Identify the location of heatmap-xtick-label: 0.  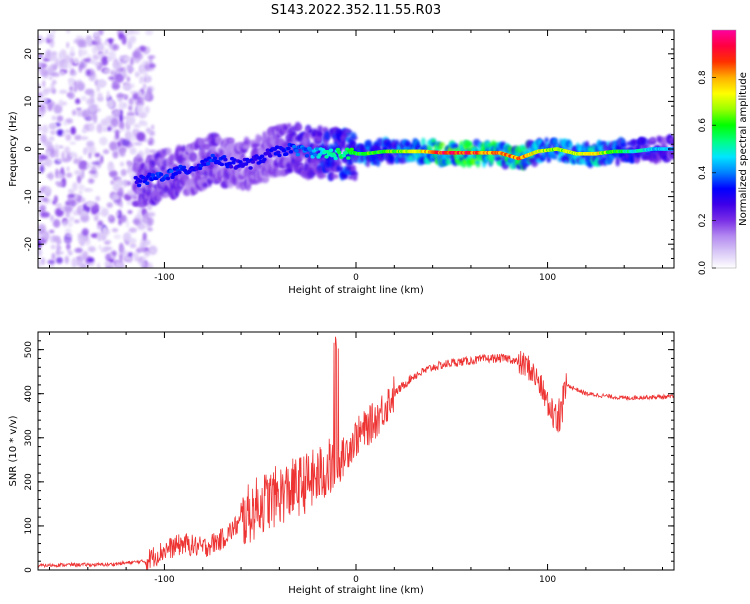
(356, 278).